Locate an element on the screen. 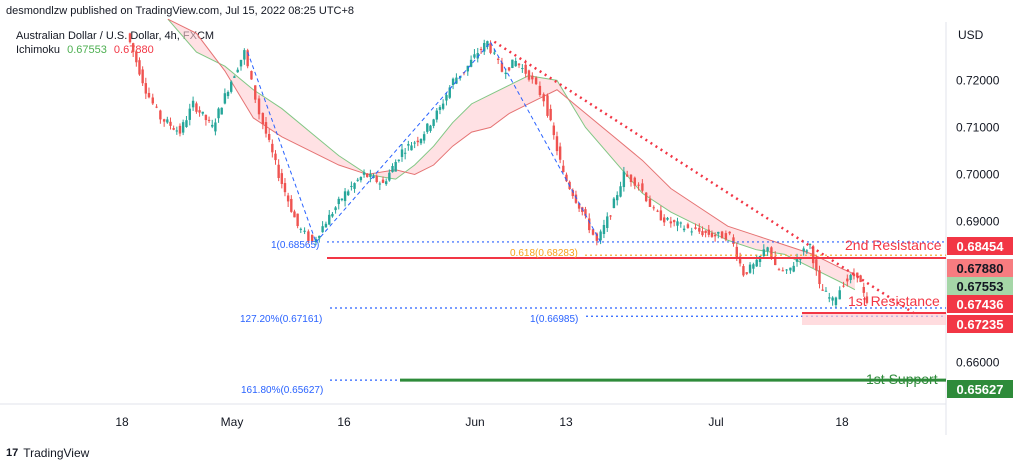 This screenshot has height=469, width=1024. price-badge-label: 0.67436 is located at coordinates (980, 304).